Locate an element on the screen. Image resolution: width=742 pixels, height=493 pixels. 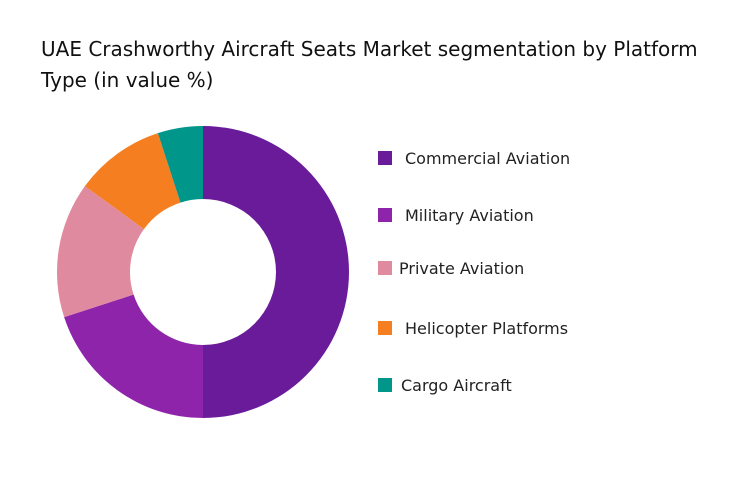
donut-slice-cargo-aircraft is located at coordinates (180, 164).